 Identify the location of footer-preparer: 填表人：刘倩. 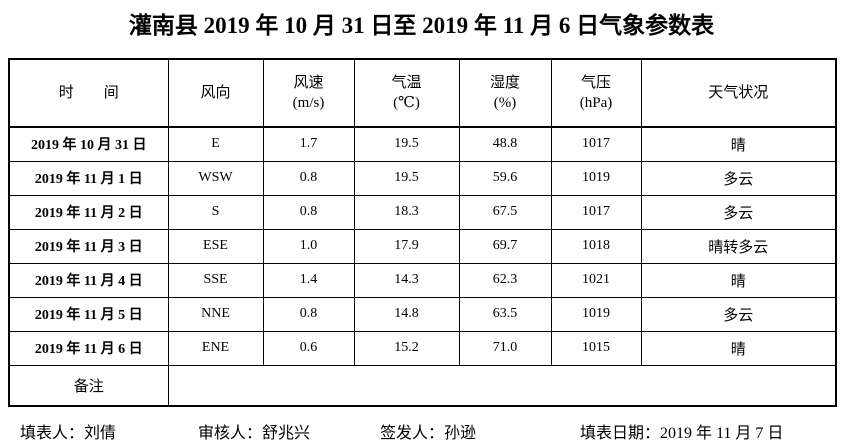
(68, 433).